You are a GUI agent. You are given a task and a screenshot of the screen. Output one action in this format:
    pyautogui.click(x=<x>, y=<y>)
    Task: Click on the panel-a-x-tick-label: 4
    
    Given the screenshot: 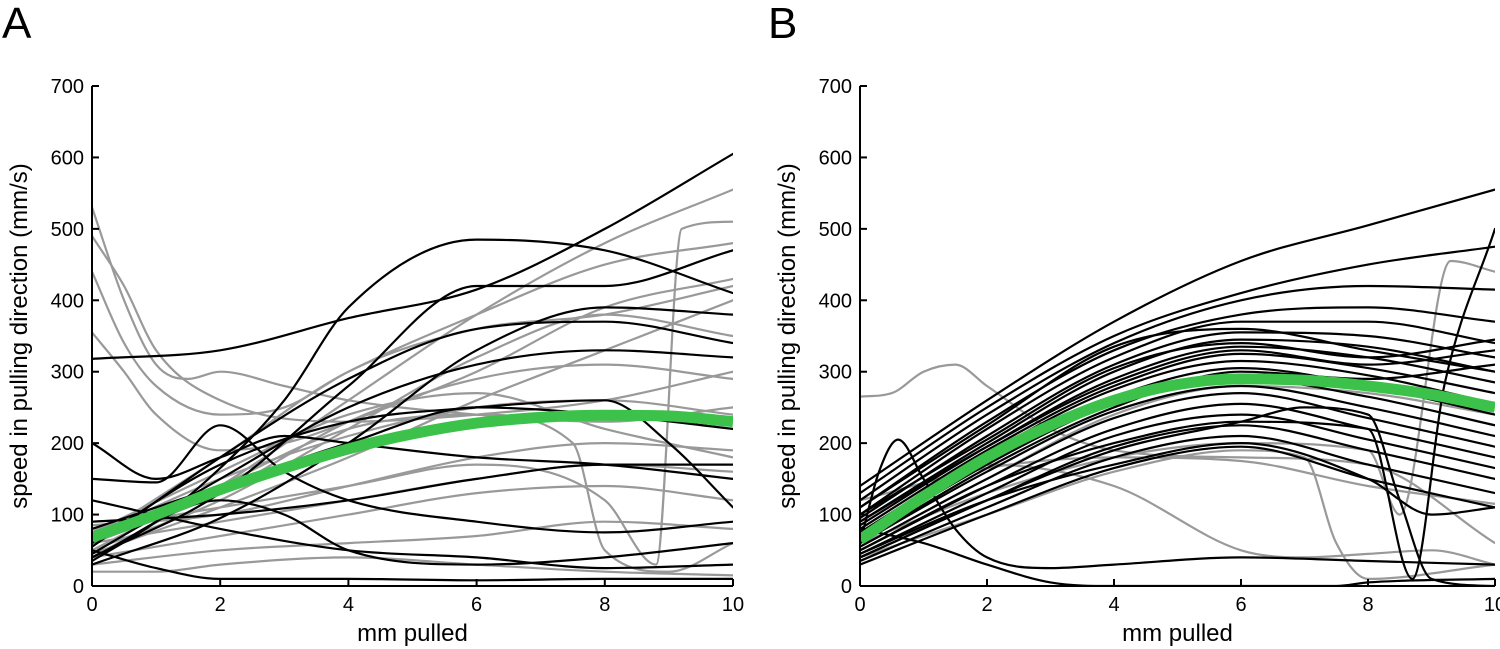 What is the action you would take?
    pyautogui.click(x=348, y=605)
    